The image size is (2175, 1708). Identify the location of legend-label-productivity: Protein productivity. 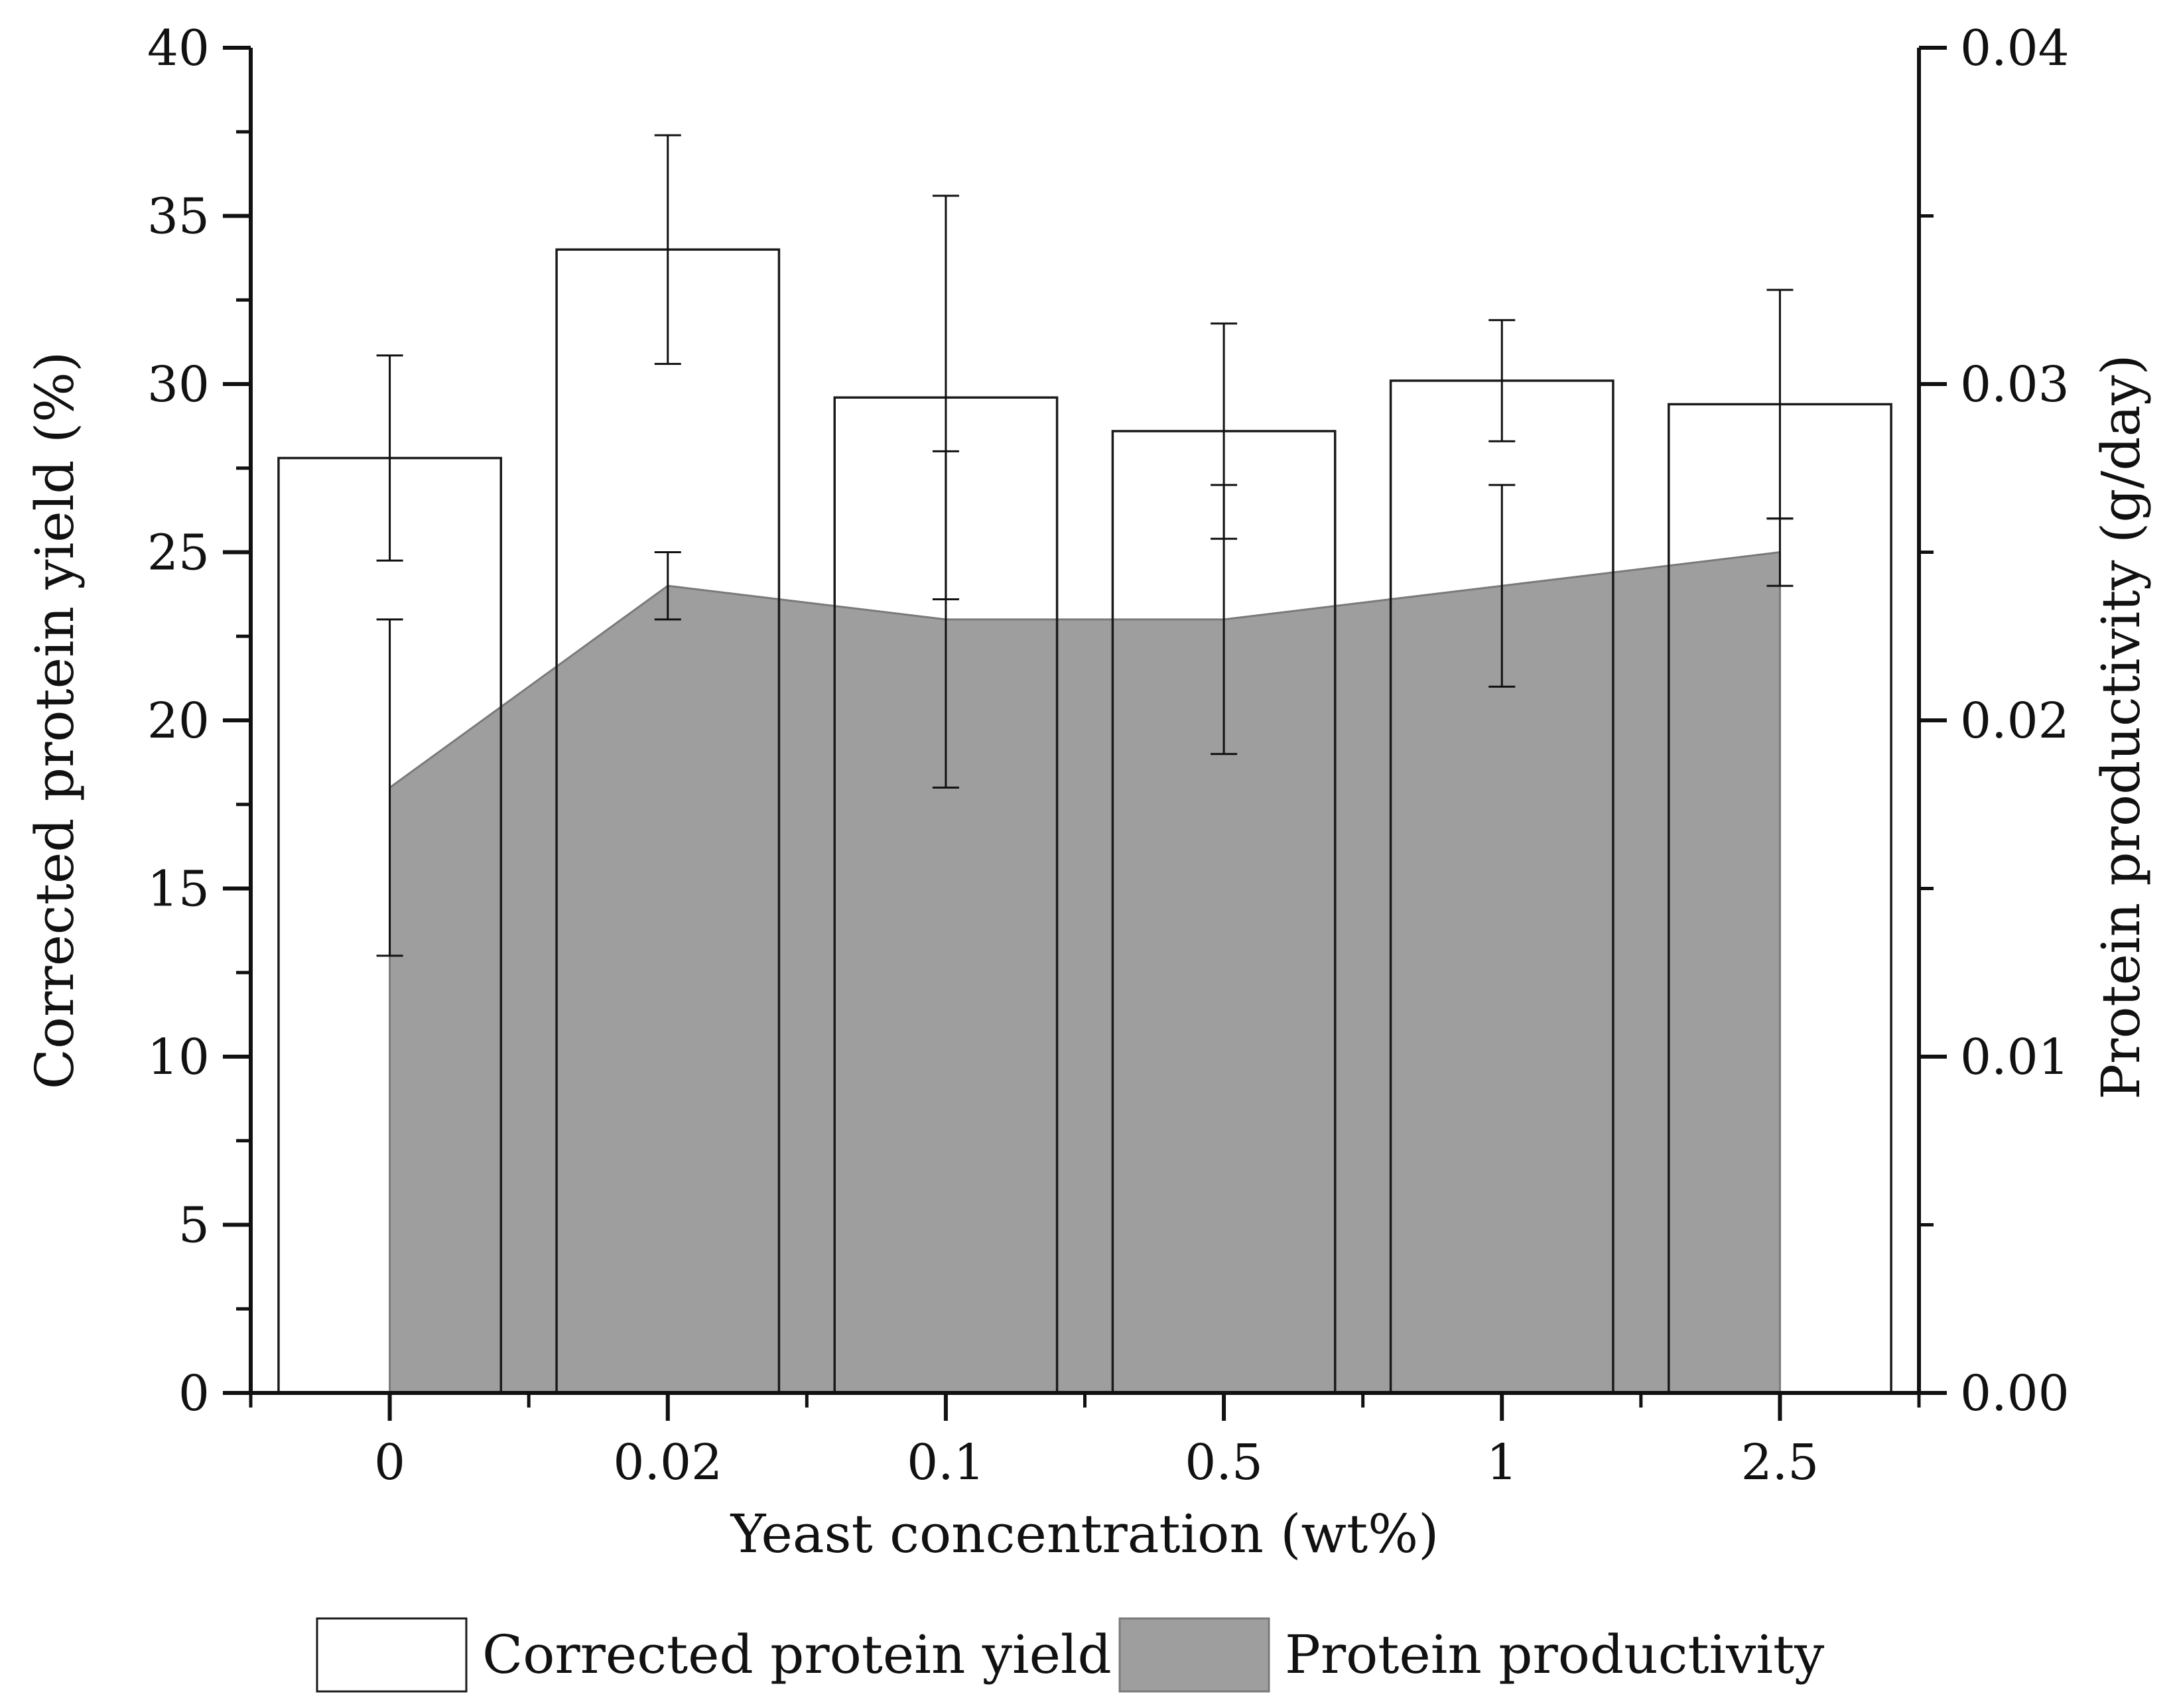
(1554, 1654).